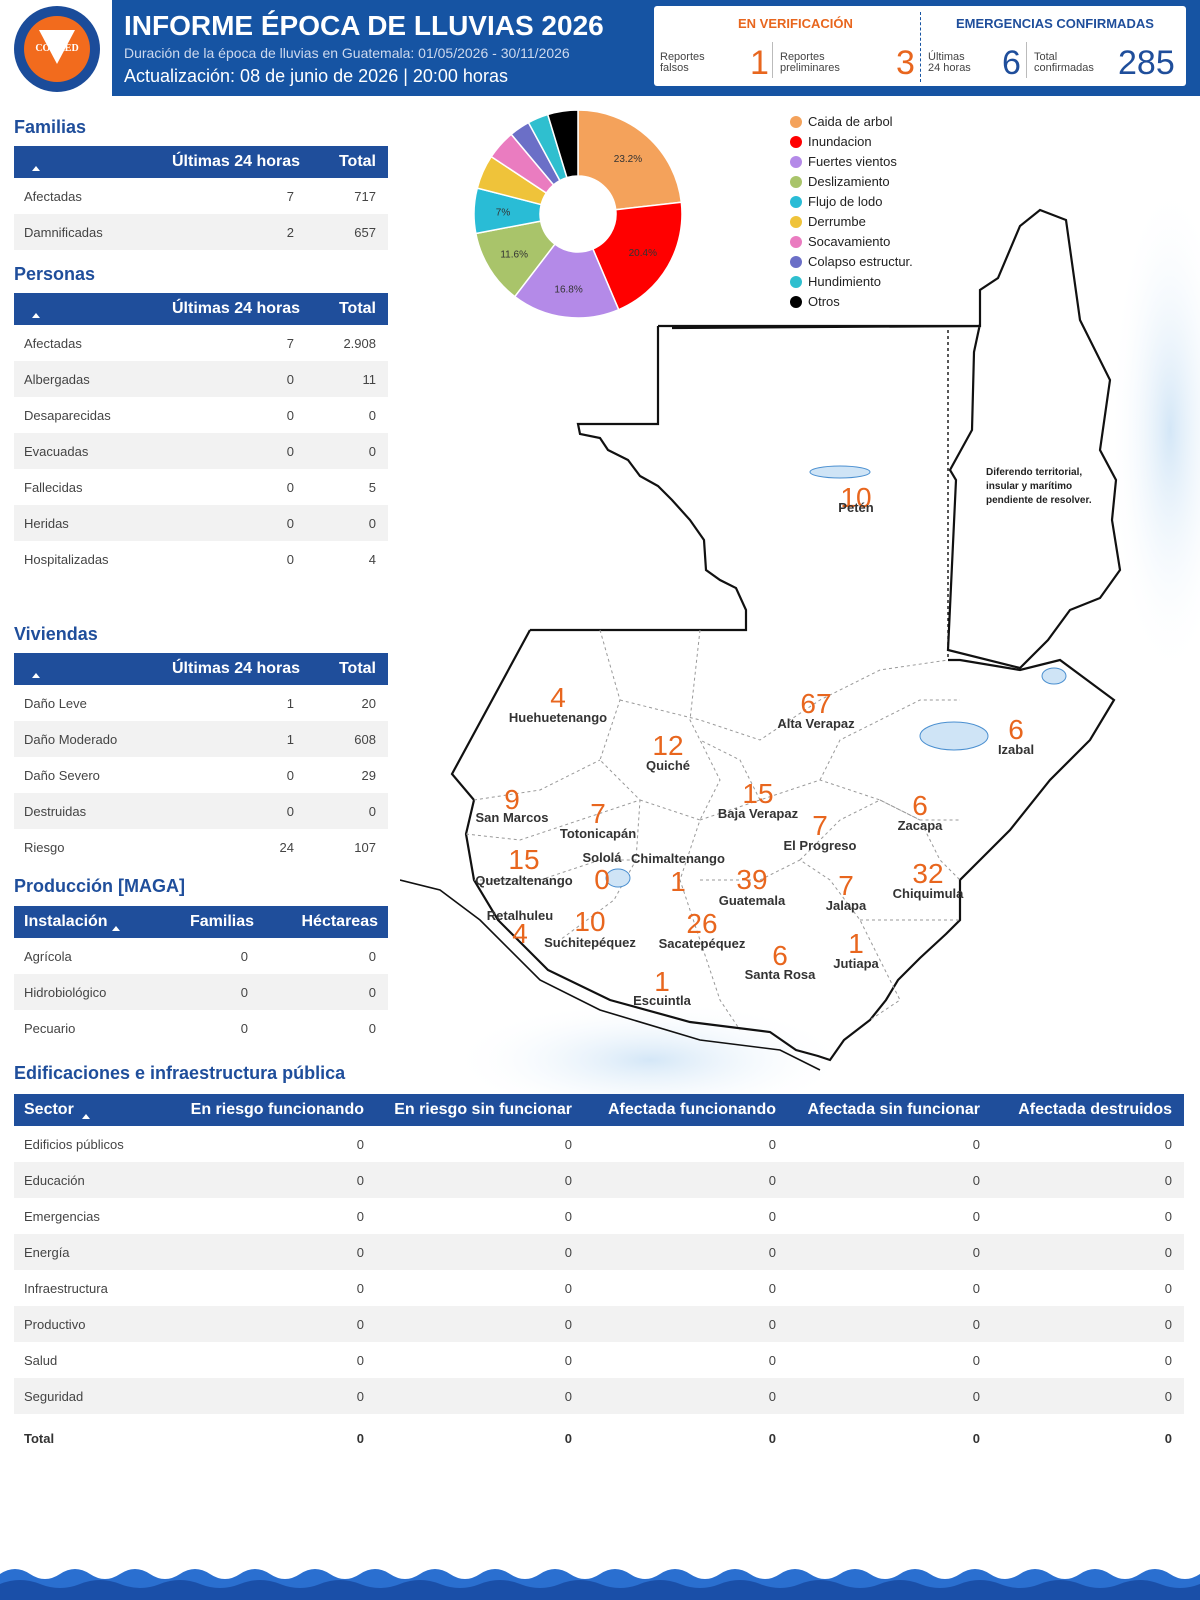  Describe the element at coordinates (691, 1109) in the screenshot. I see `col-header-3: Afectada funcionando` at that location.